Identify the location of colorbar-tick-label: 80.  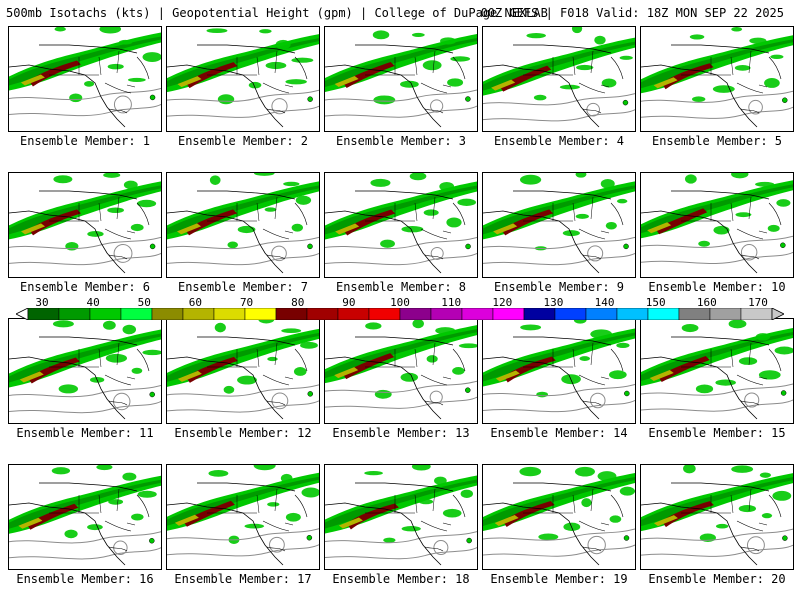
(298, 302).